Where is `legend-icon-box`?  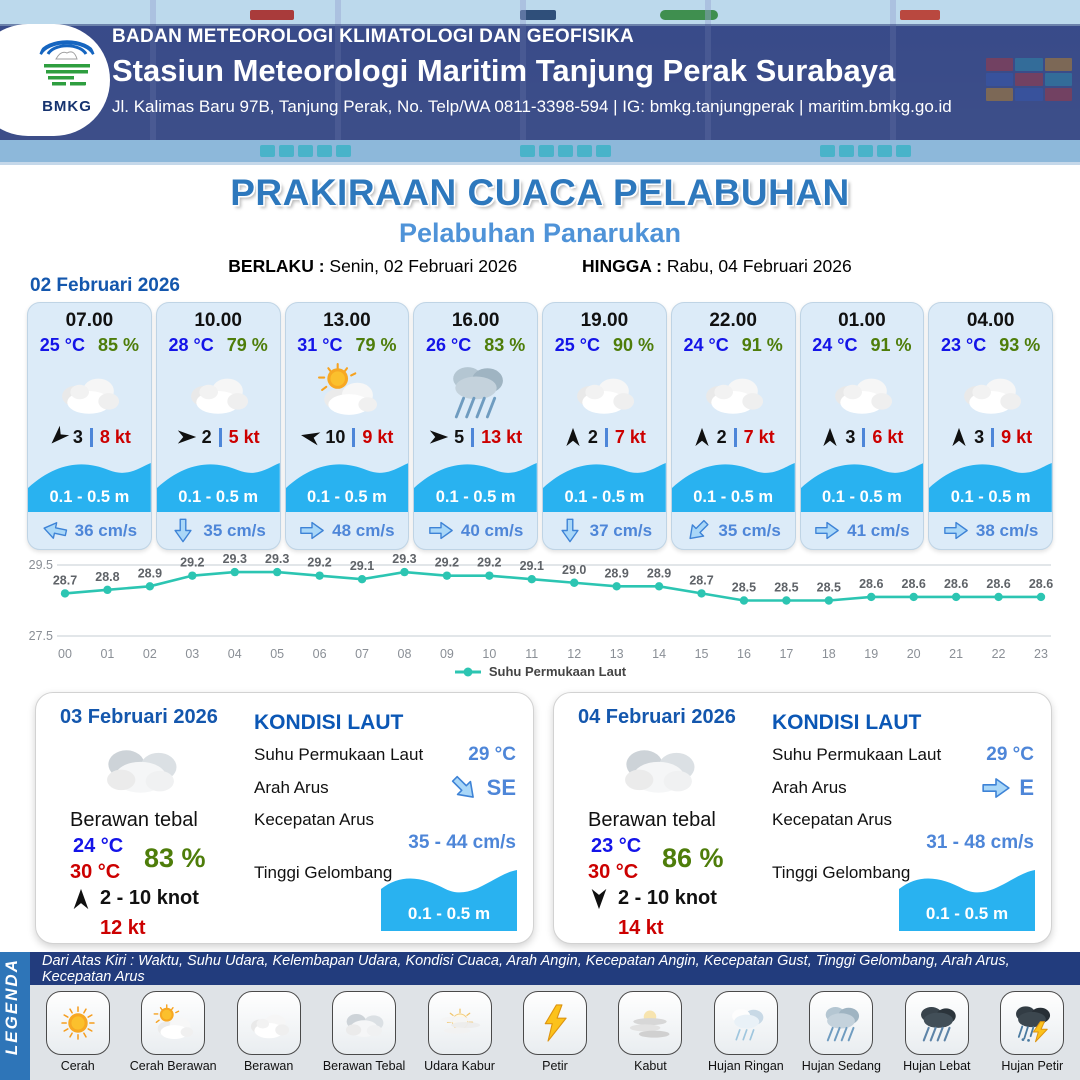
legend-icon-box is located at coordinates (554, 1023).